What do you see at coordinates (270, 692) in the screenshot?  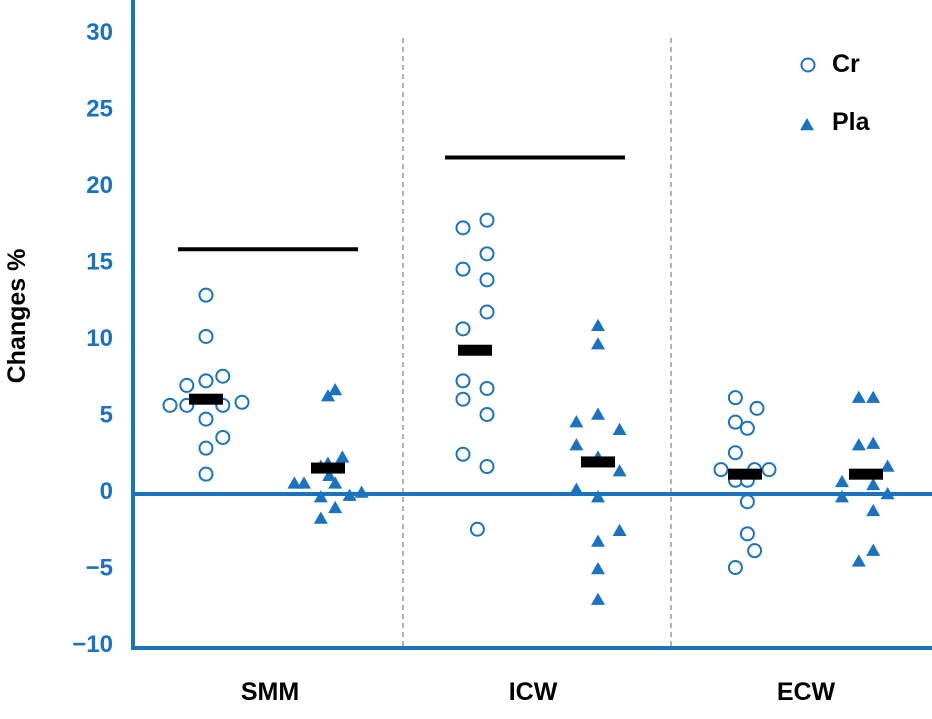 I see `category-label: SMM` at bounding box center [270, 692].